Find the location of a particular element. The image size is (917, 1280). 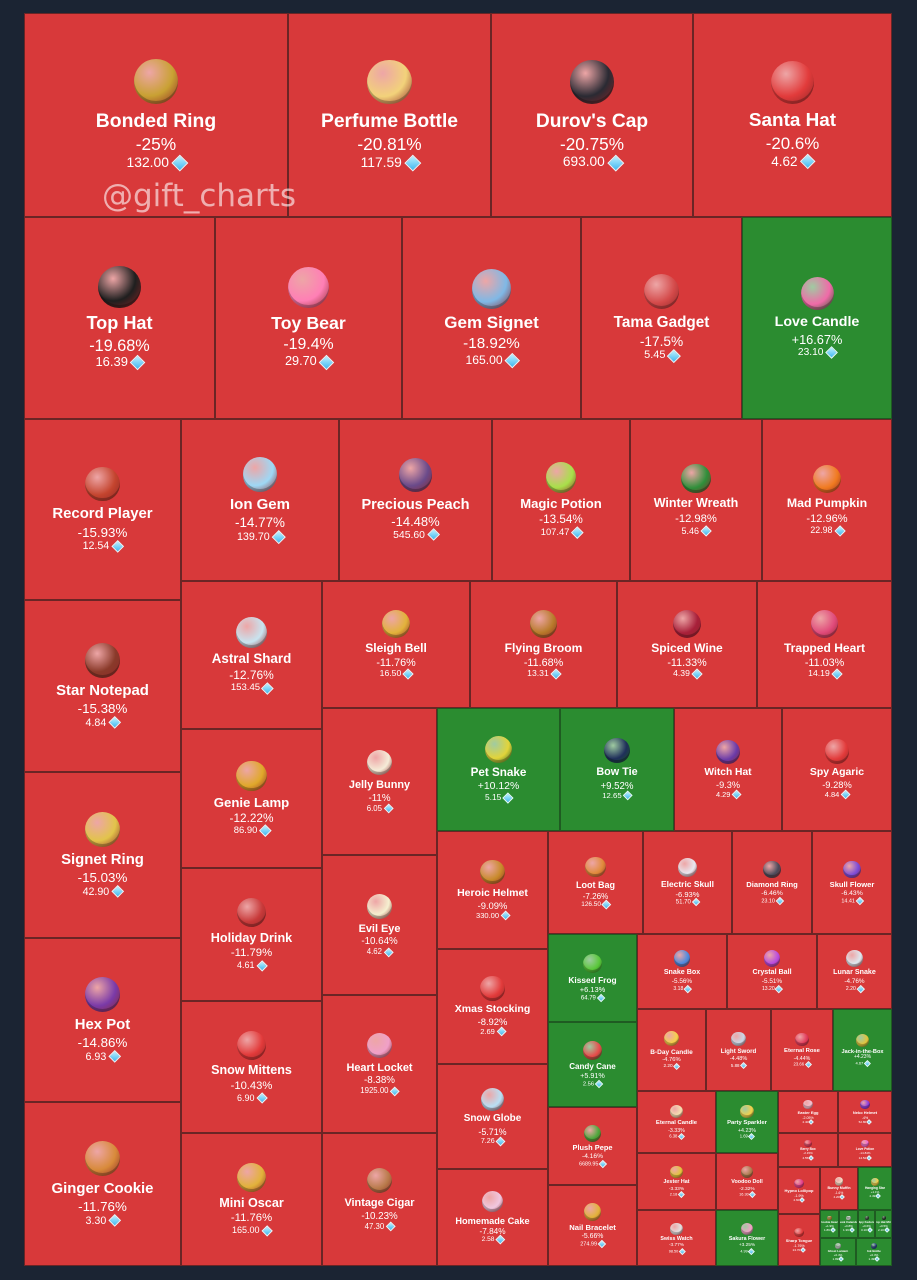

tile-magic-potion: Magic Potion -13.54% 107.47 is located at coordinates (561, 500).